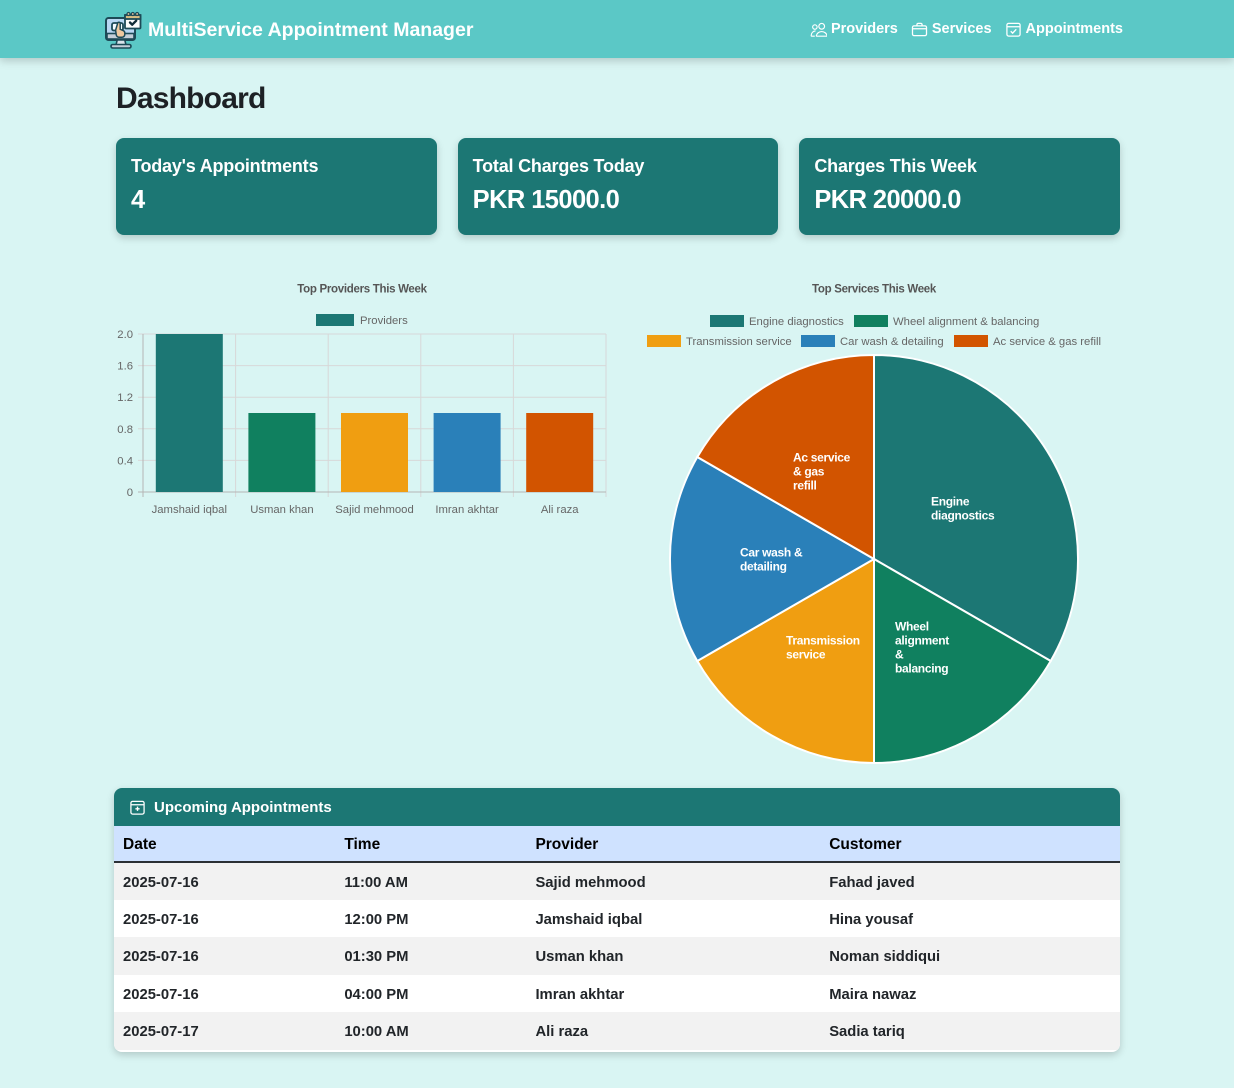  I want to click on svg-text: Car wash &, so click(771, 553).